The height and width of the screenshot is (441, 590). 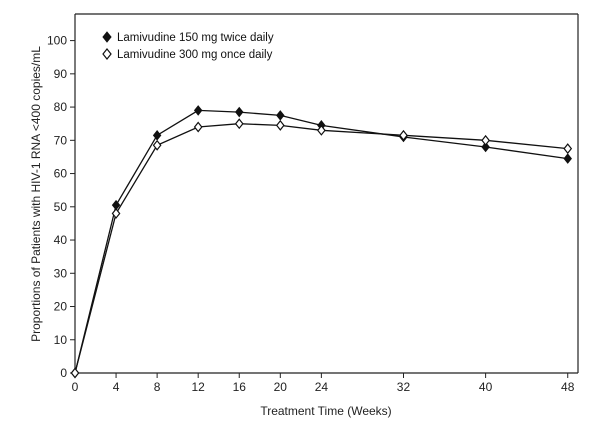 I want to click on x-tick-label-12: 12, so click(x=199, y=387).